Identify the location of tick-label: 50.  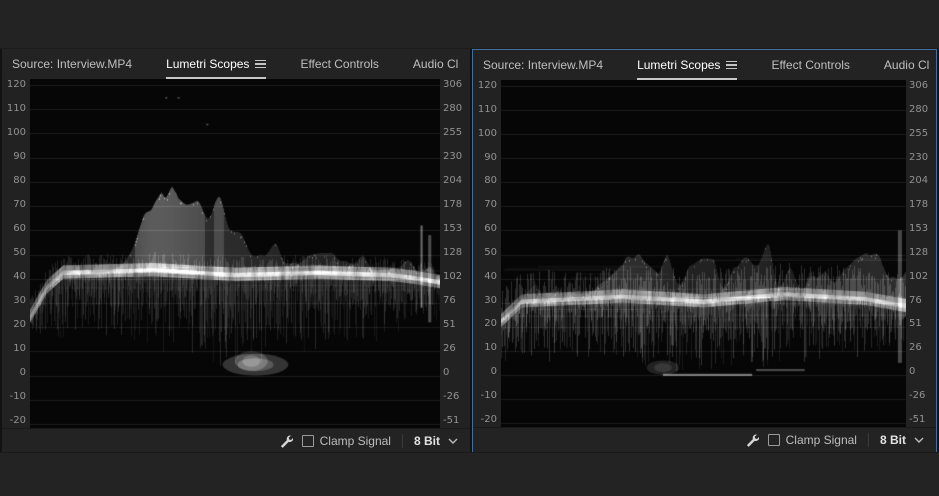
(490, 252).